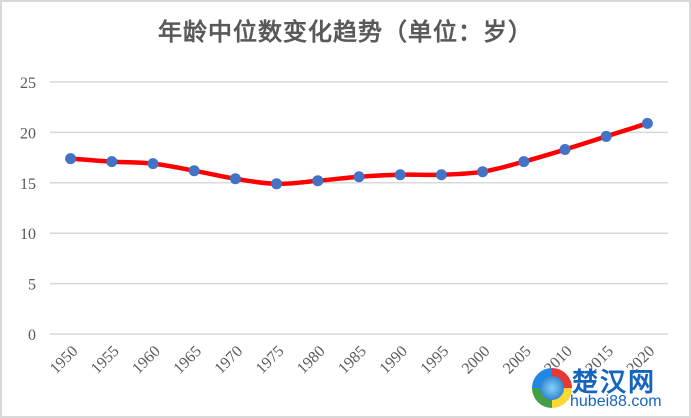 The image size is (691, 418). I want to click on y-tick-label: 0, so click(32, 335).